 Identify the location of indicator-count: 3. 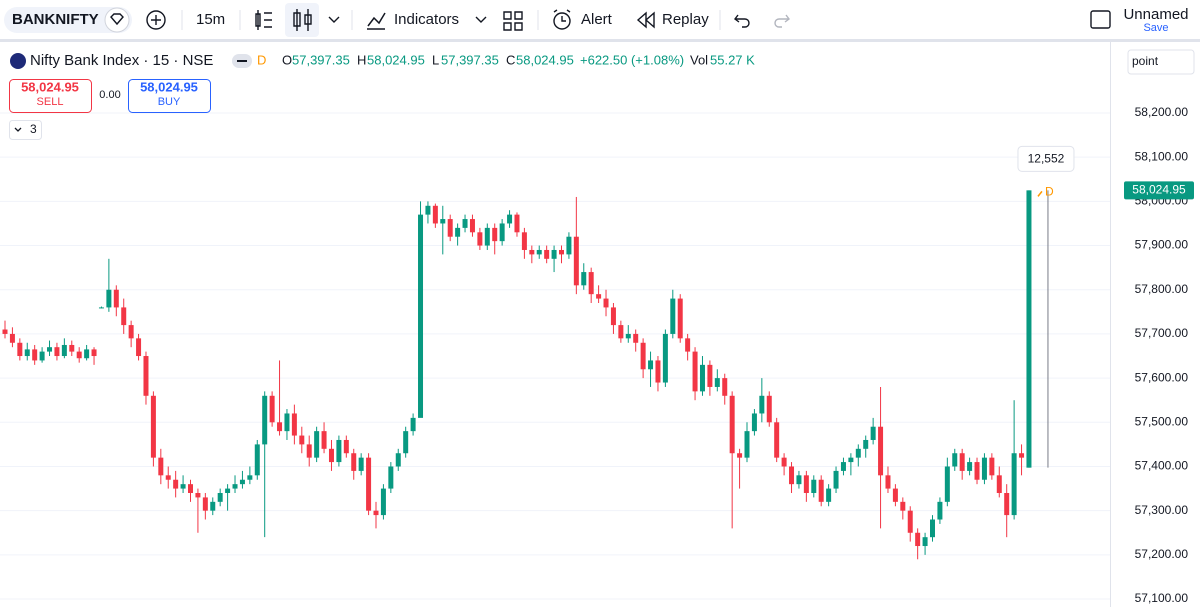
(33, 129).